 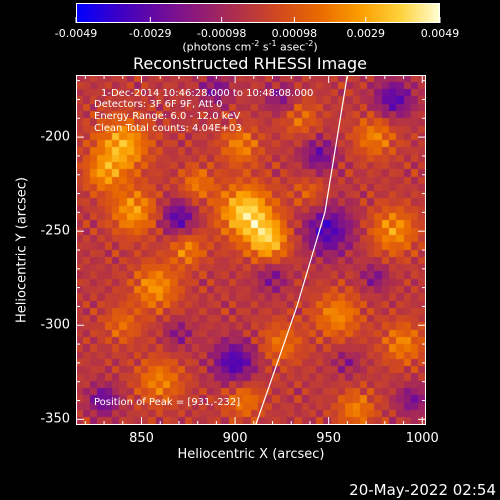 What do you see at coordinates (141, 438) in the screenshot?
I see `x-tick-label: 850` at bounding box center [141, 438].